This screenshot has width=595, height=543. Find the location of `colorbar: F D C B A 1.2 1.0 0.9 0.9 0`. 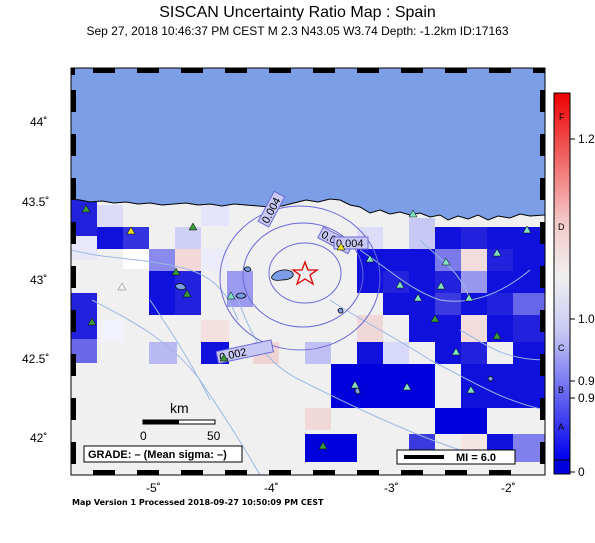

colorbar: F D C B A 1.2 1.0 0.9 0.9 0 is located at coordinates (574, 285).